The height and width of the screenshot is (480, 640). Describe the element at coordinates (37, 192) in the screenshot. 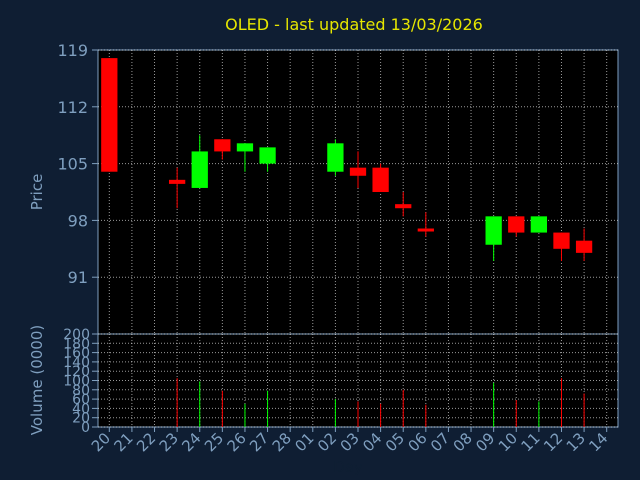

I see `price-axis-label: Price` at that location.